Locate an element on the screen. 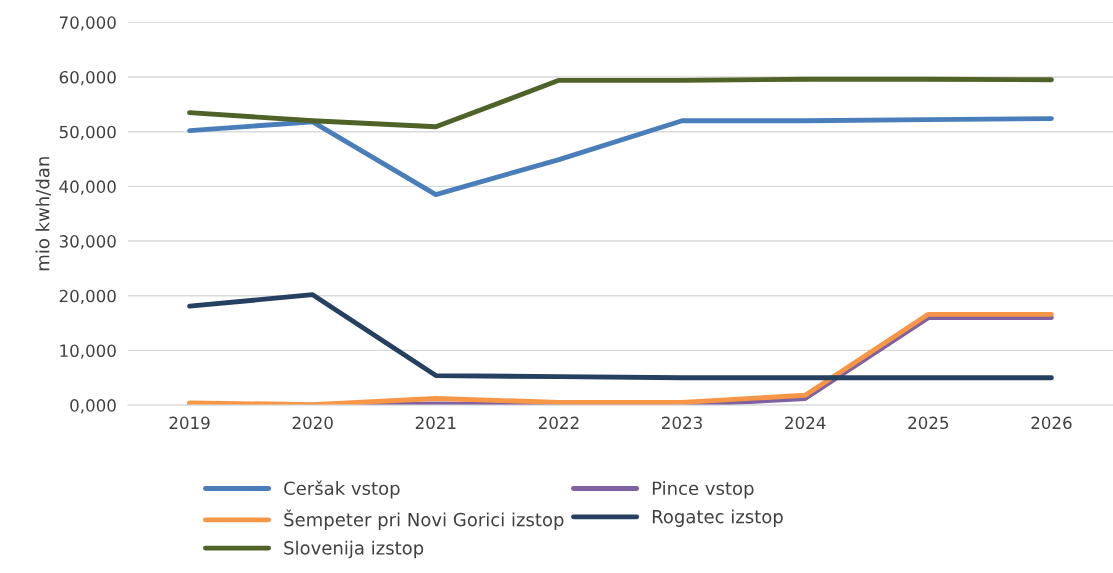 This screenshot has width=1113, height=573. legend-label: Šempeter pri Novi Gorici izstop is located at coordinates (424, 519).